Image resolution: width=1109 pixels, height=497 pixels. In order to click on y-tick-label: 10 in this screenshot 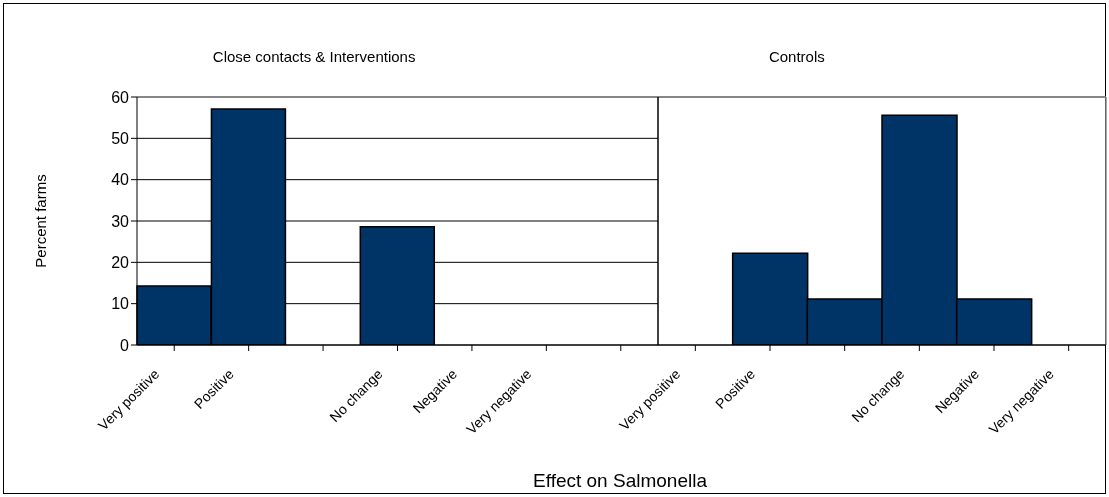, I will do `click(120, 304)`.